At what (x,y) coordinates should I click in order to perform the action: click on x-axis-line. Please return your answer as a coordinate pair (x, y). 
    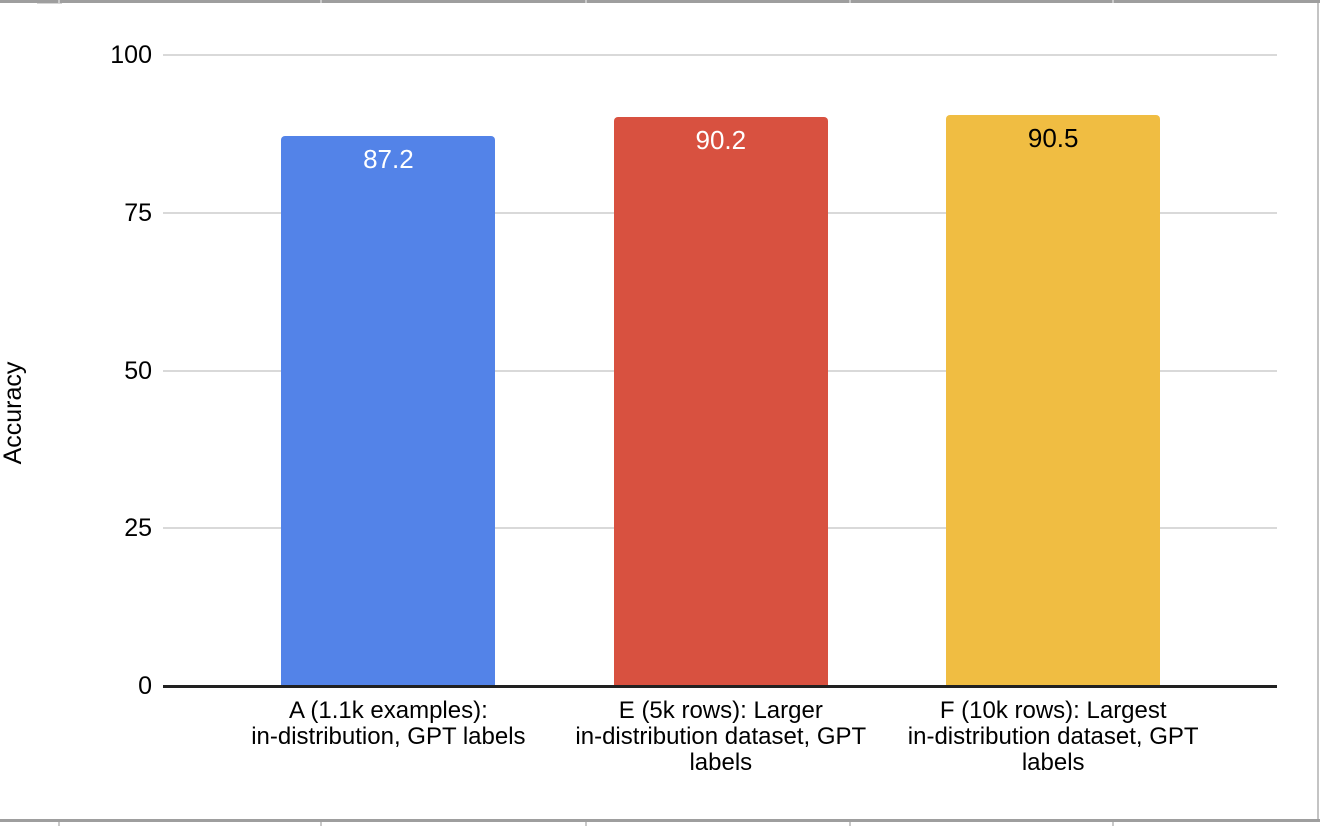
    Looking at the image, I should click on (720, 686).